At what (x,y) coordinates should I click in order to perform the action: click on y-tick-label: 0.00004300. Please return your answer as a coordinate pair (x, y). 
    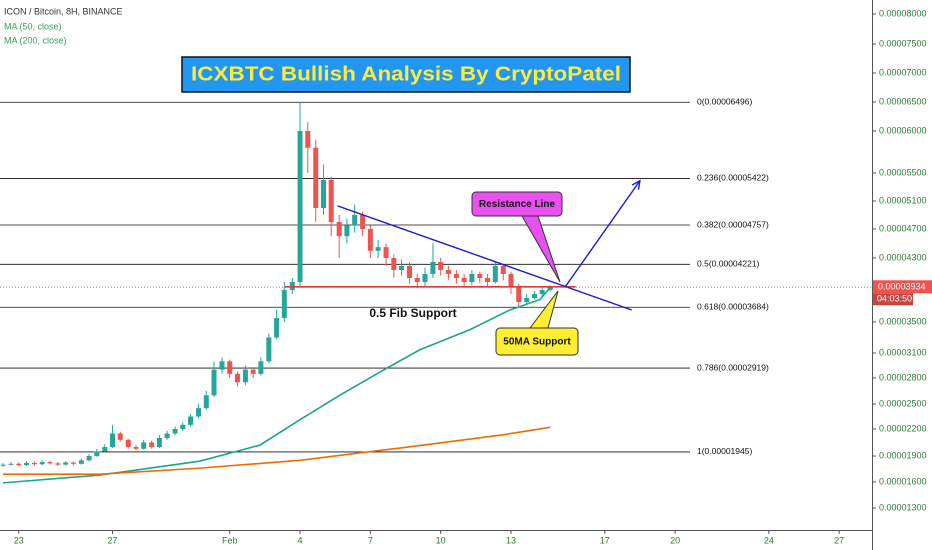
    Looking at the image, I should click on (903, 257).